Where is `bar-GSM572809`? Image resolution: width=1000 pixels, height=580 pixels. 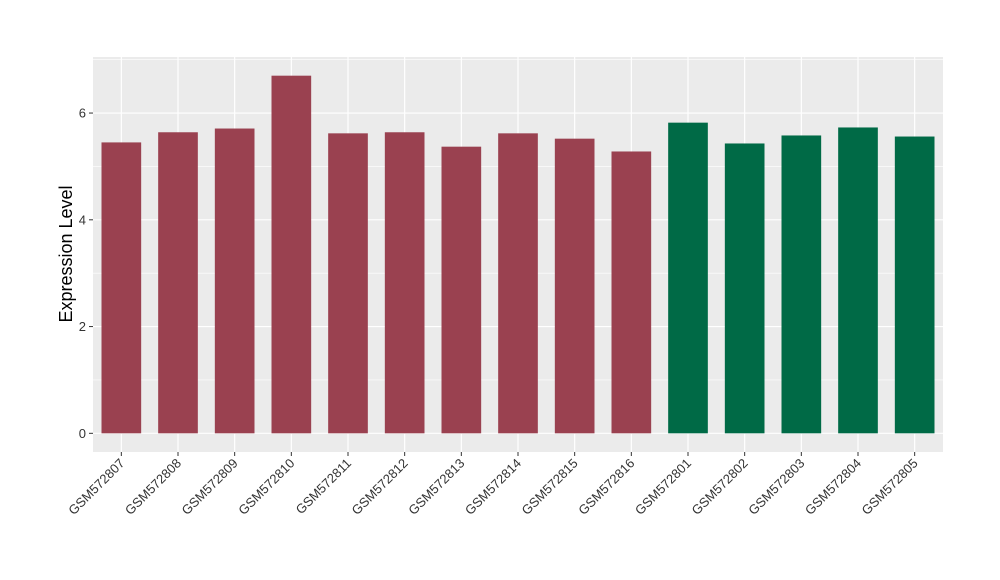 bar-GSM572809 is located at coordinates (234, 281).